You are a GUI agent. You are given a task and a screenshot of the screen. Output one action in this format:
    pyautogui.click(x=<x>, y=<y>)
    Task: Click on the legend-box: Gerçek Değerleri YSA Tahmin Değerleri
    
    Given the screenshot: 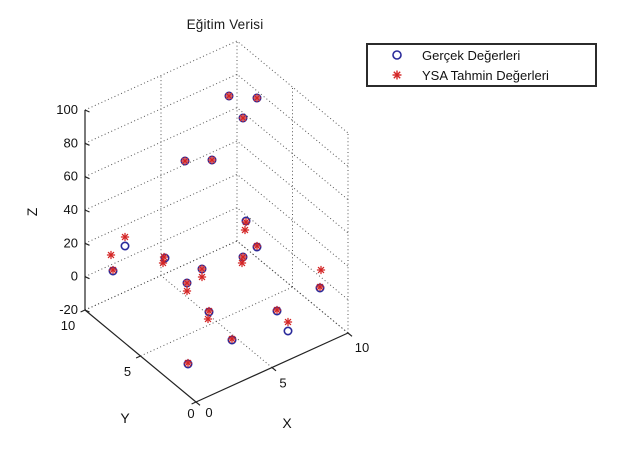 What is the action you would take?
    pyautogui.click(x=481, y=65)
    